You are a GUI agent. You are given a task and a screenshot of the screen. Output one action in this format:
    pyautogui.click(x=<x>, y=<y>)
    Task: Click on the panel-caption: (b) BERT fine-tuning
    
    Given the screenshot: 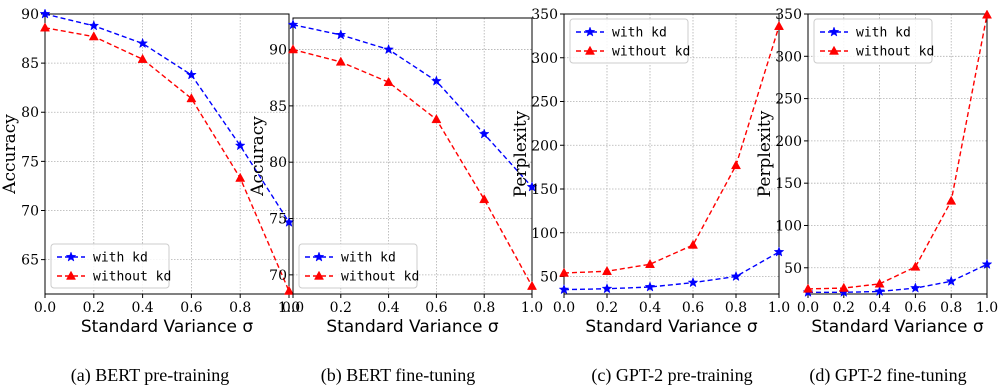 What is the action you would take?
    pyautogui.click(x=398, y=375)
    